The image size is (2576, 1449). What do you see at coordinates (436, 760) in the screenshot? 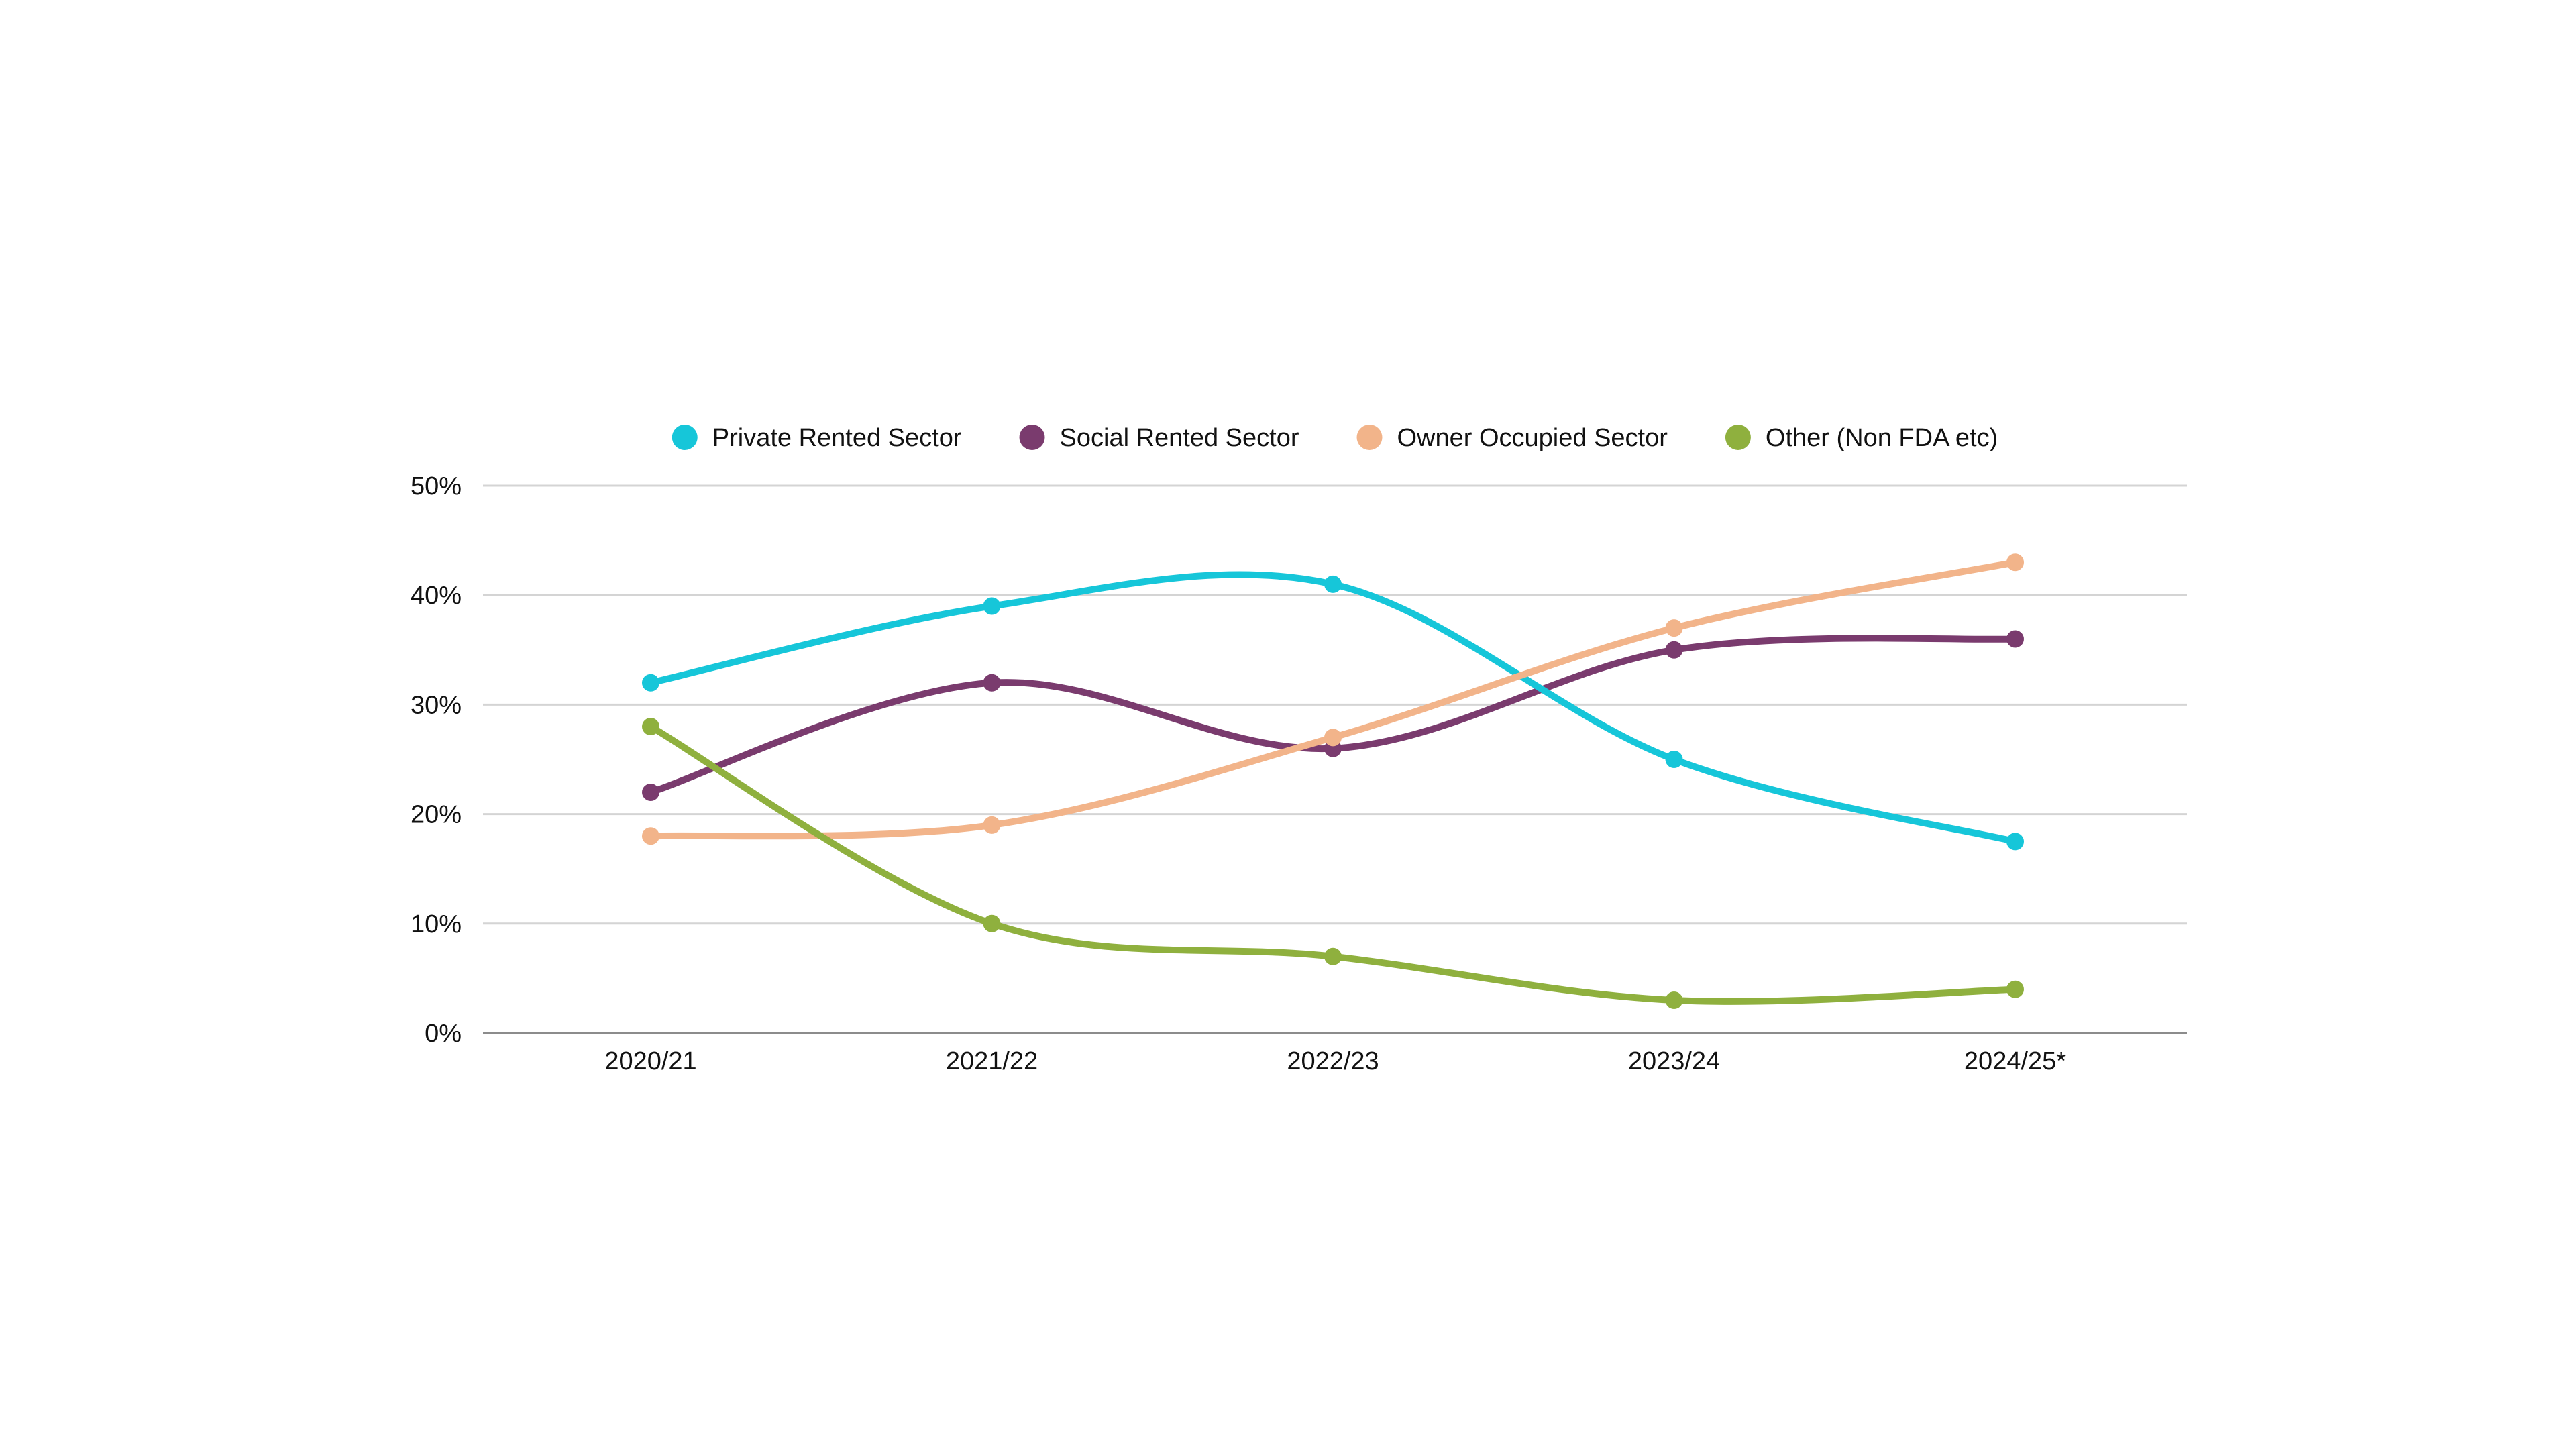
I see `y-axis: 0% 10% 20% 30% 40% 50%` at bounding box center [436, 760].